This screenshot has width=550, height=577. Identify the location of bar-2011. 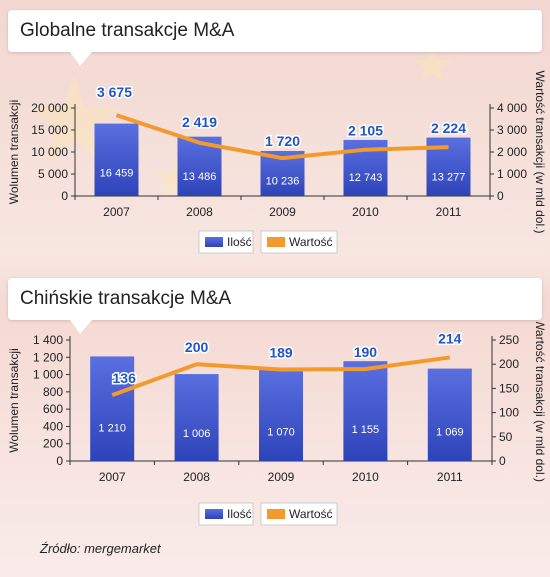
(449, 414).